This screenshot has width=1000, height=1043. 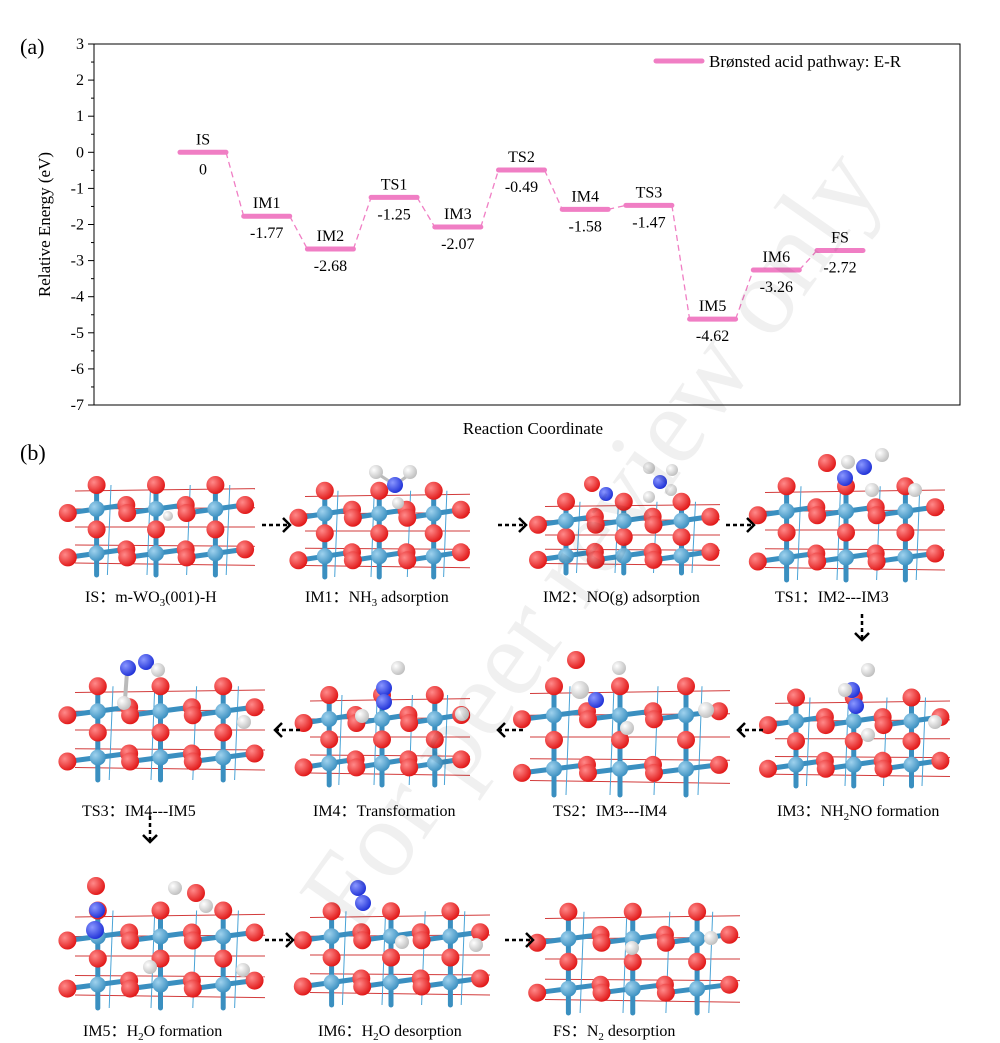 I want to click on caption-text: 3, so click(x=374, y=603).